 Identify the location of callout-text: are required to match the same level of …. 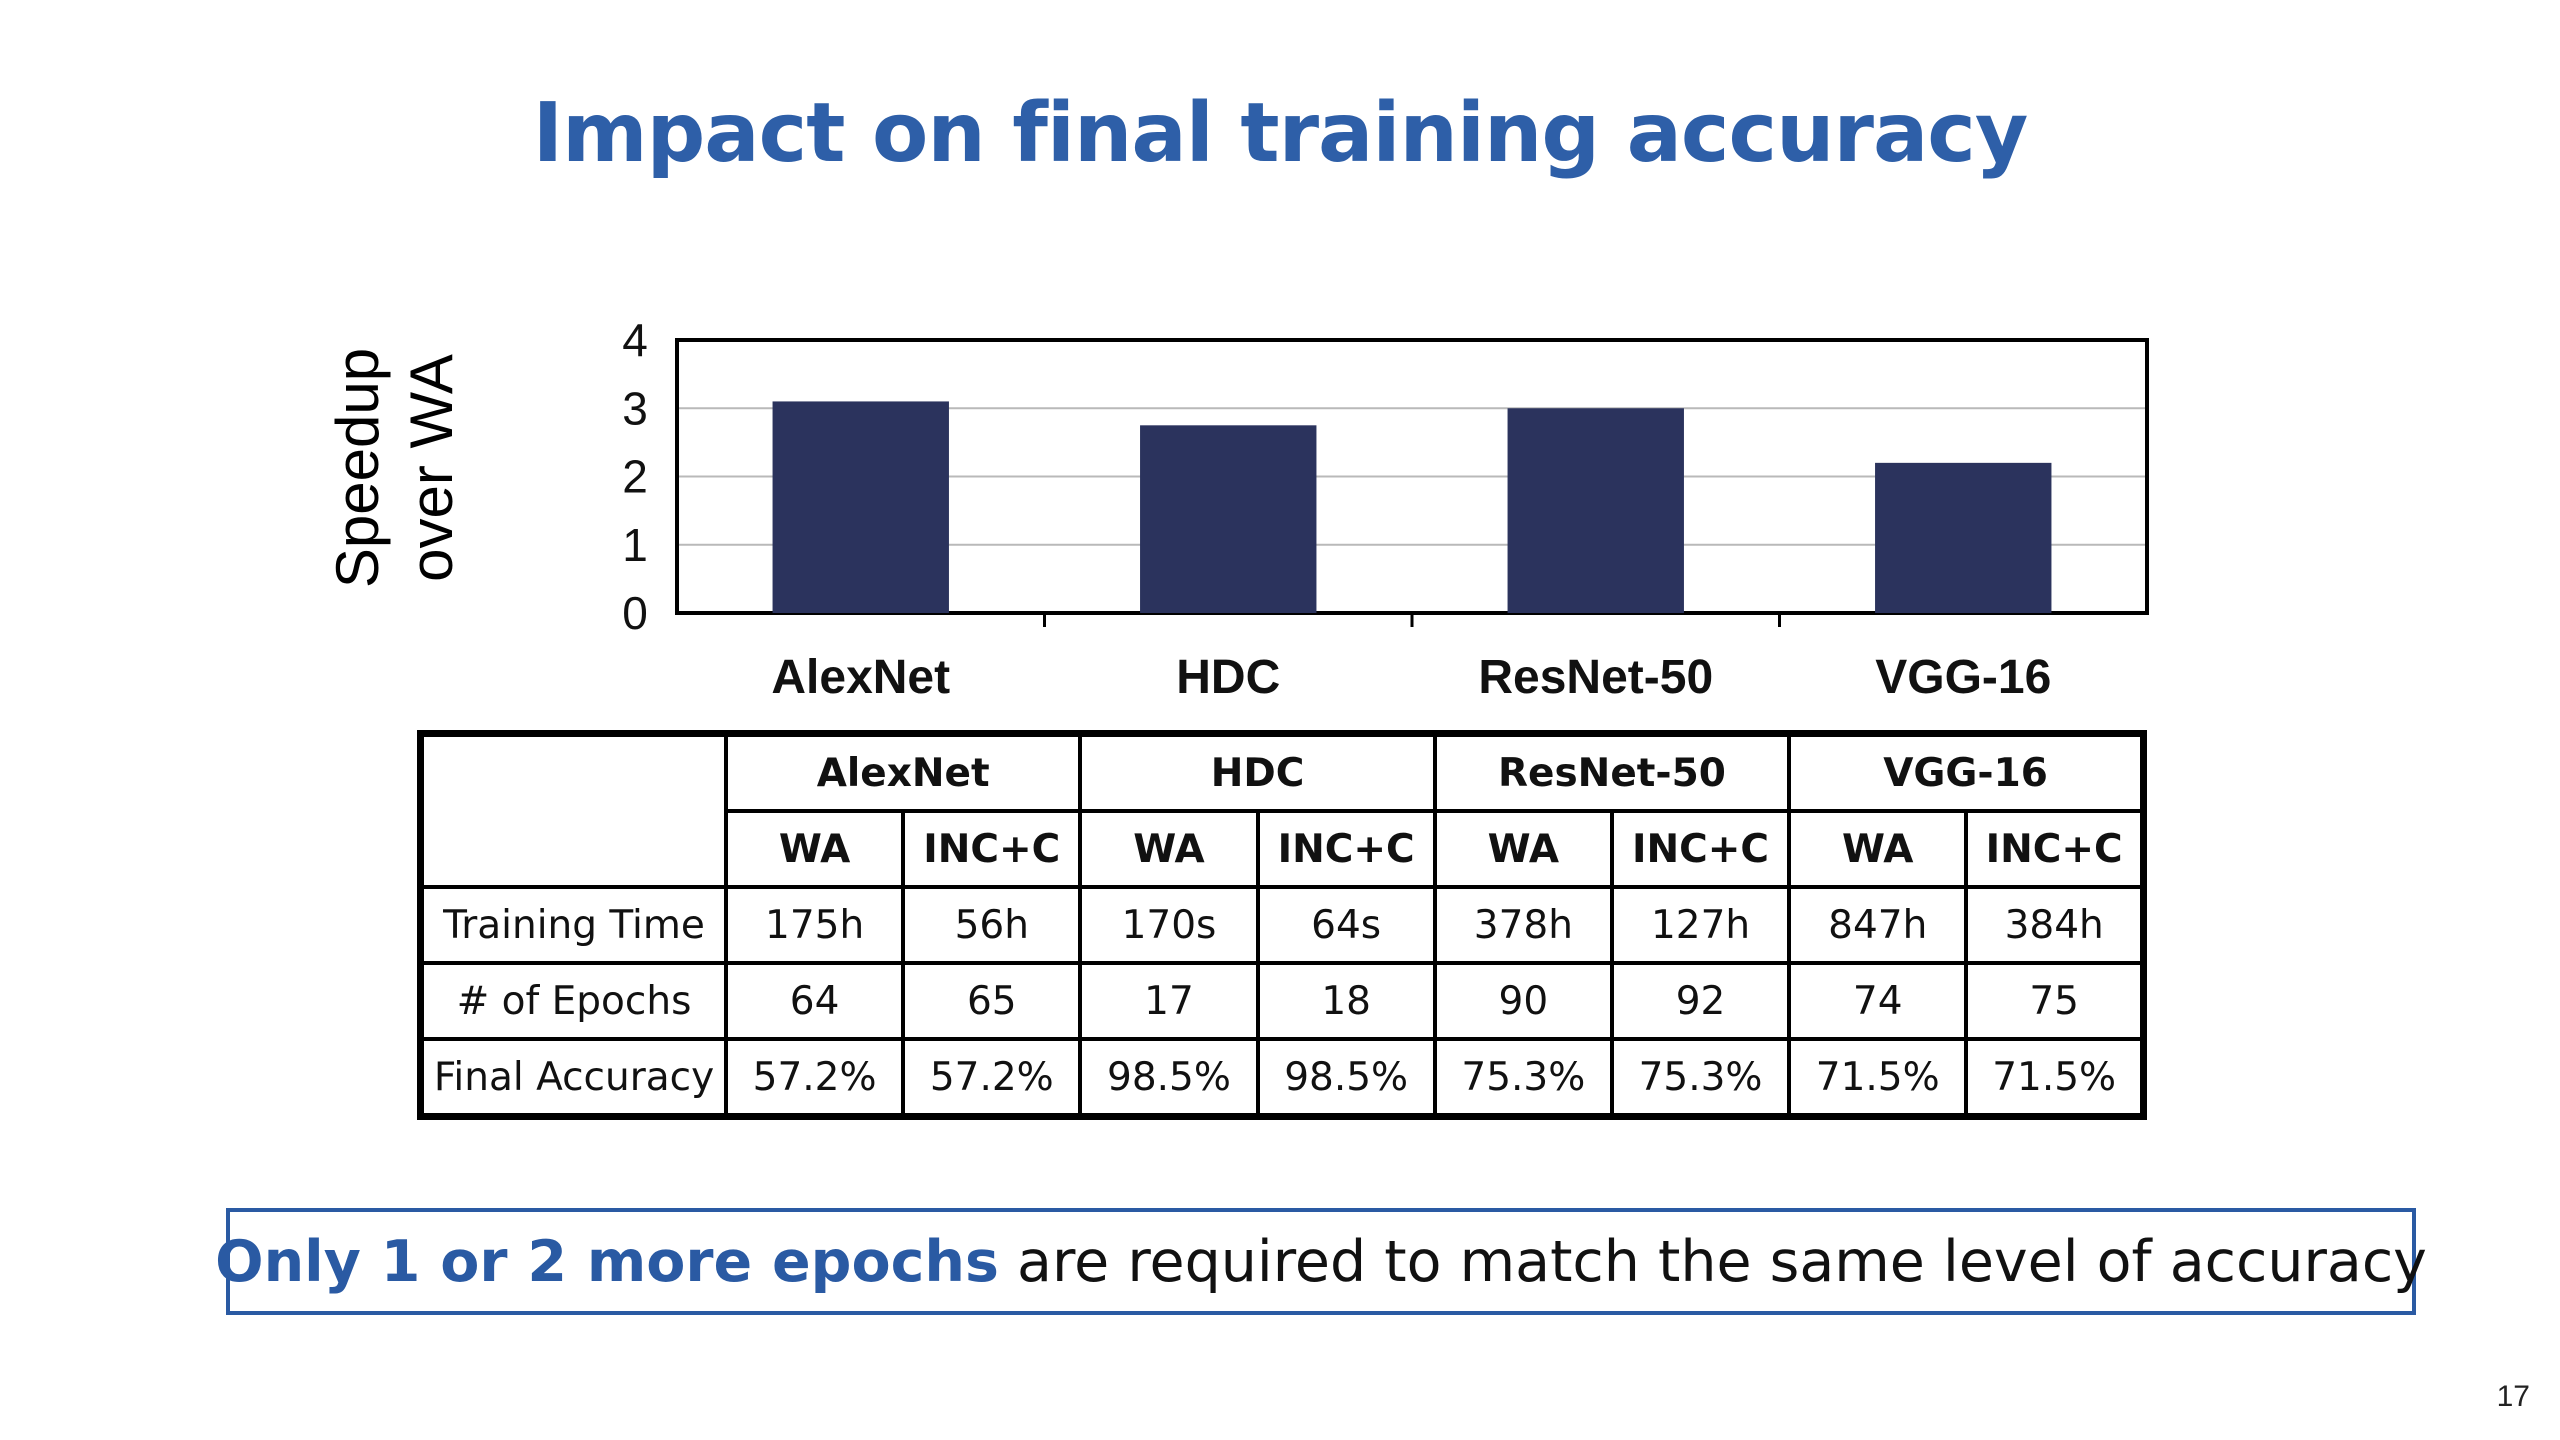
(1712, 1261).